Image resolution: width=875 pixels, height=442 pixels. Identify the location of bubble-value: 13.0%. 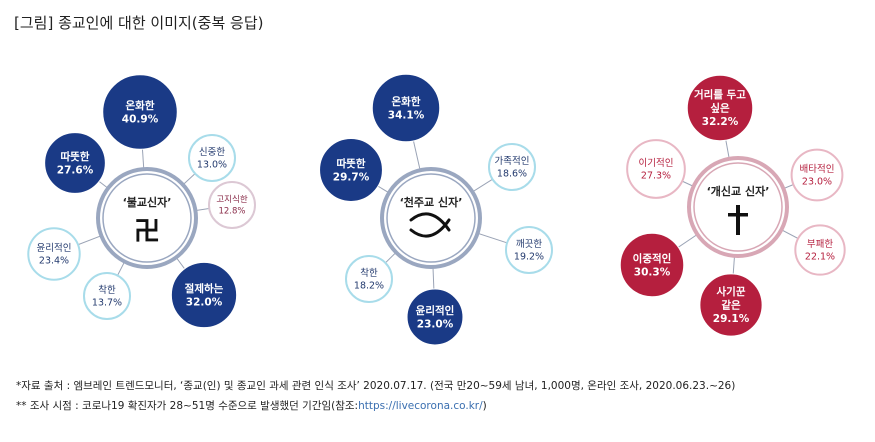
(212, 165).